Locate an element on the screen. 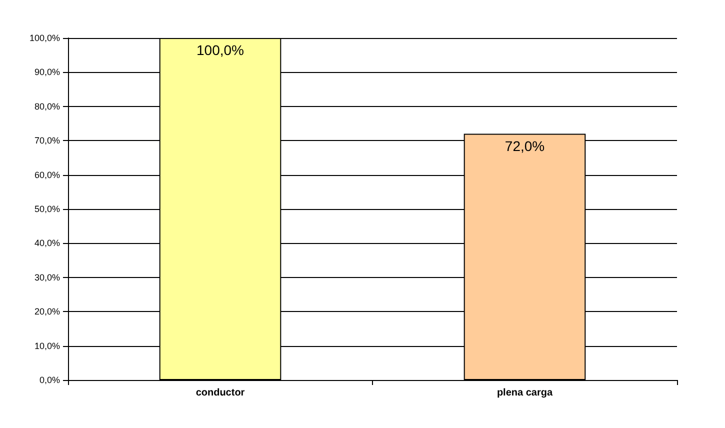  y-tick-label: 0,0% is located at coordinates (49, 380).